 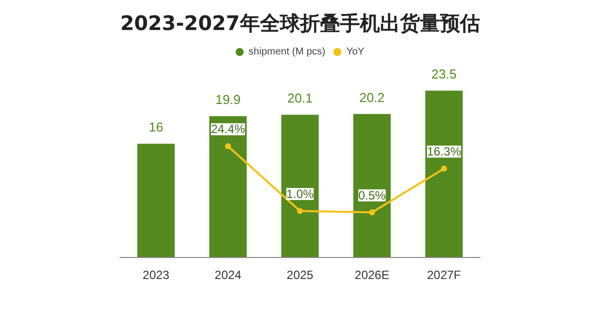 I want to click on data-label: 16.3%, so click(x=444, y=151).